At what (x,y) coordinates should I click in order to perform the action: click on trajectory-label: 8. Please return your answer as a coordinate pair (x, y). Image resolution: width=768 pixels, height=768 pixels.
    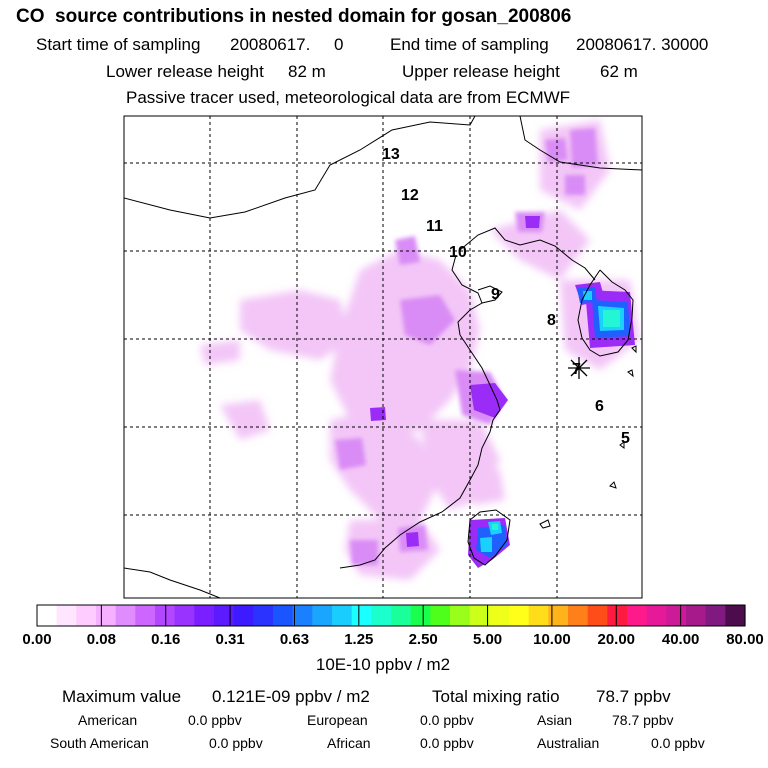
    Looking at the image, I should click on (551, 320).